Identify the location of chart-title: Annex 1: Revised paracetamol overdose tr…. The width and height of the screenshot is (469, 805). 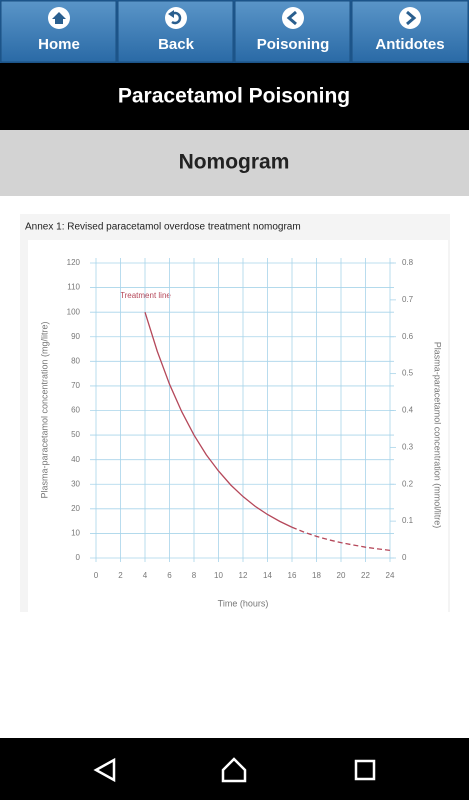
(163, 227).